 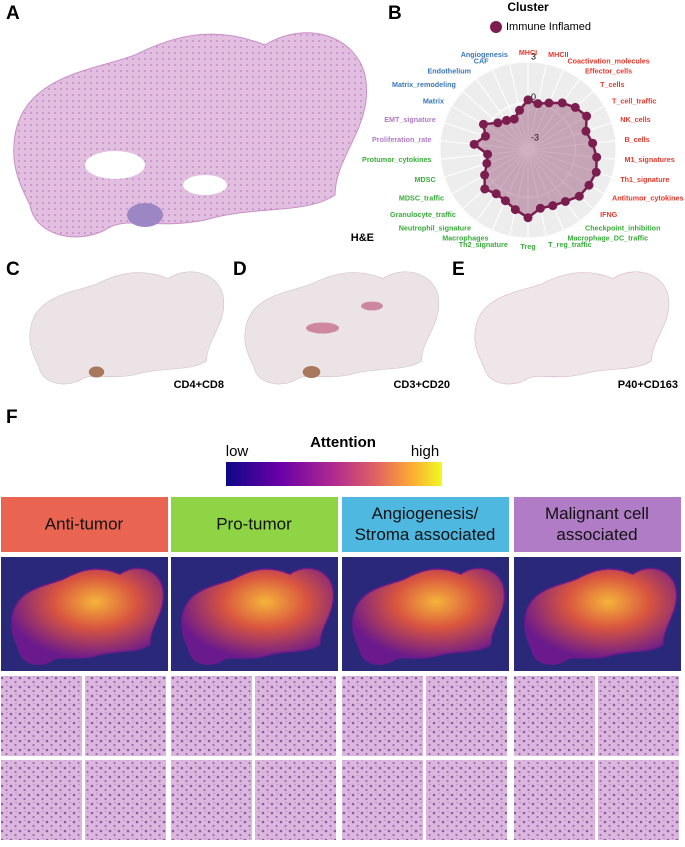 What do you see at coordinates (410, 119) in the screenshot?
I see `category-label: EMT_signature` at bounding box center [410, 119].